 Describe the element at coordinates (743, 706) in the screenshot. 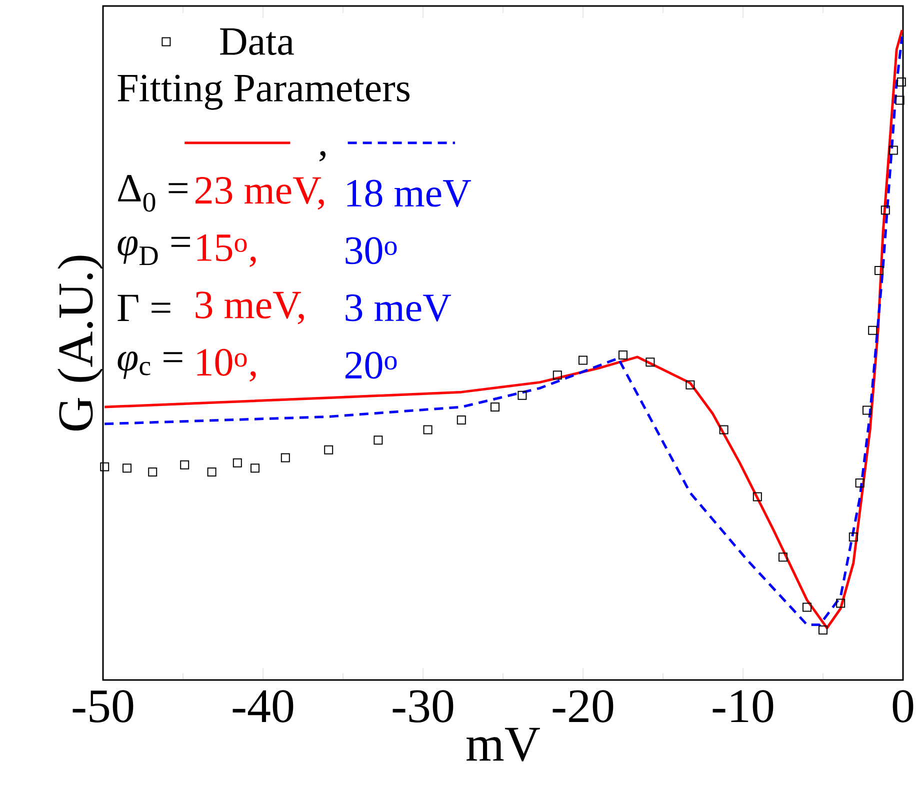

I see `x-tick-label: -10` at that location.